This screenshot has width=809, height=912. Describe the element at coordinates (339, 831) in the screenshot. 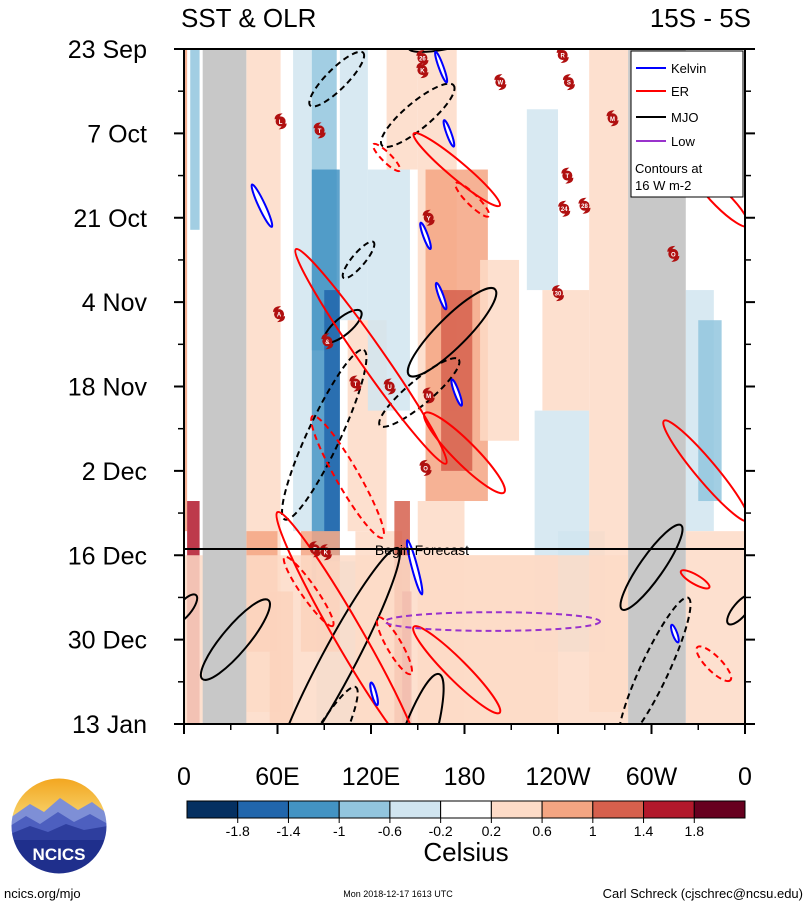

I see `colorbar-tick-label: -1` at that location.